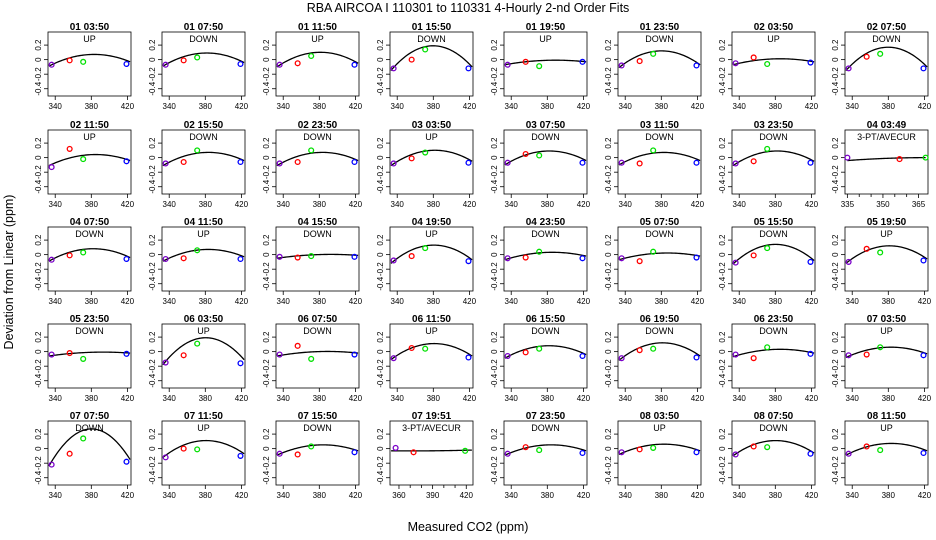 The width and height of the screenshot is (936, 540). I want to click on panel-17-ytick-label: 0, so click(38, 254).